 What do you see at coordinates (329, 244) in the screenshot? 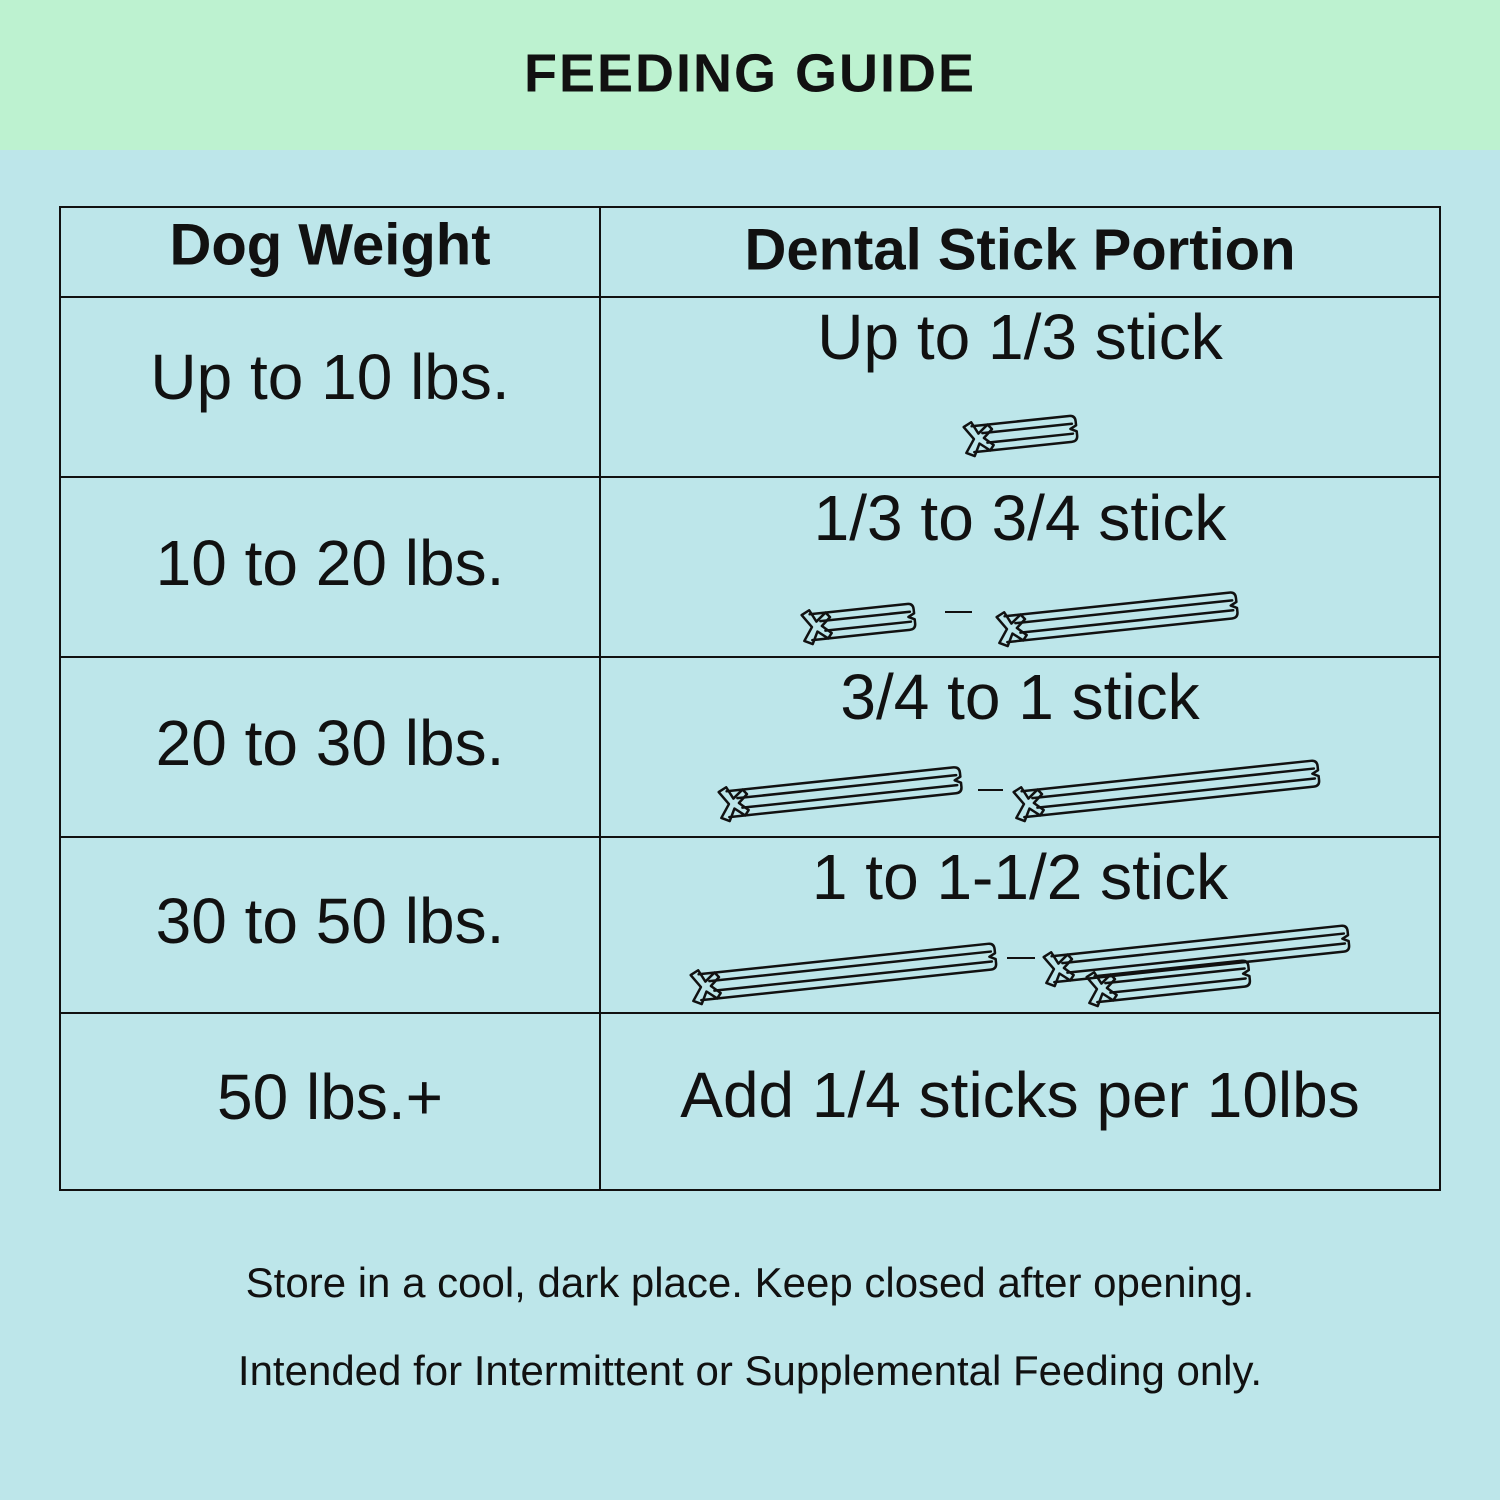
I see `column-header: Dog Weight` at bounding box center [329, 244].